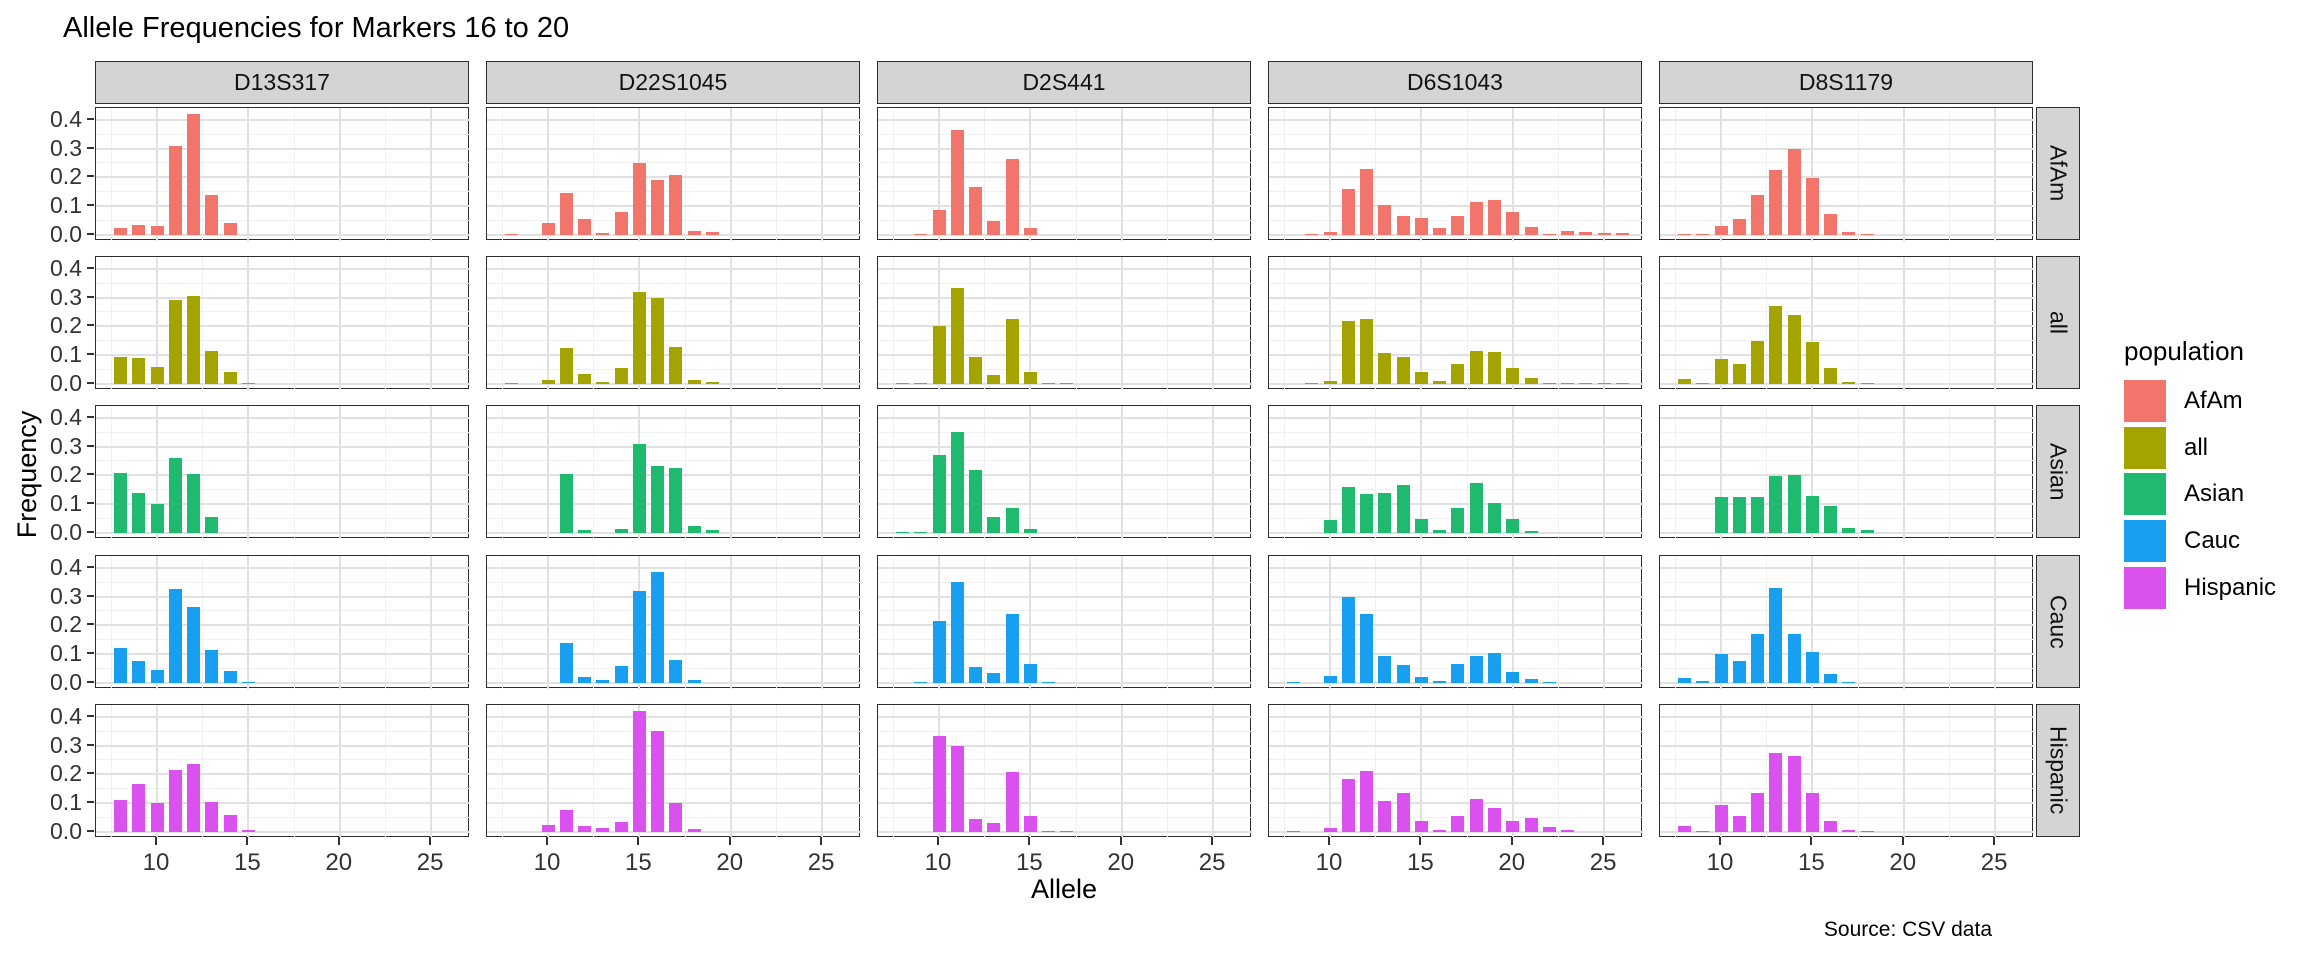 This screenshot has height=960, width=2304. What do you see at coordinates (2145, 587) in the screenshot?
I see `legend-swatch` at bounding box center [2145, 587].